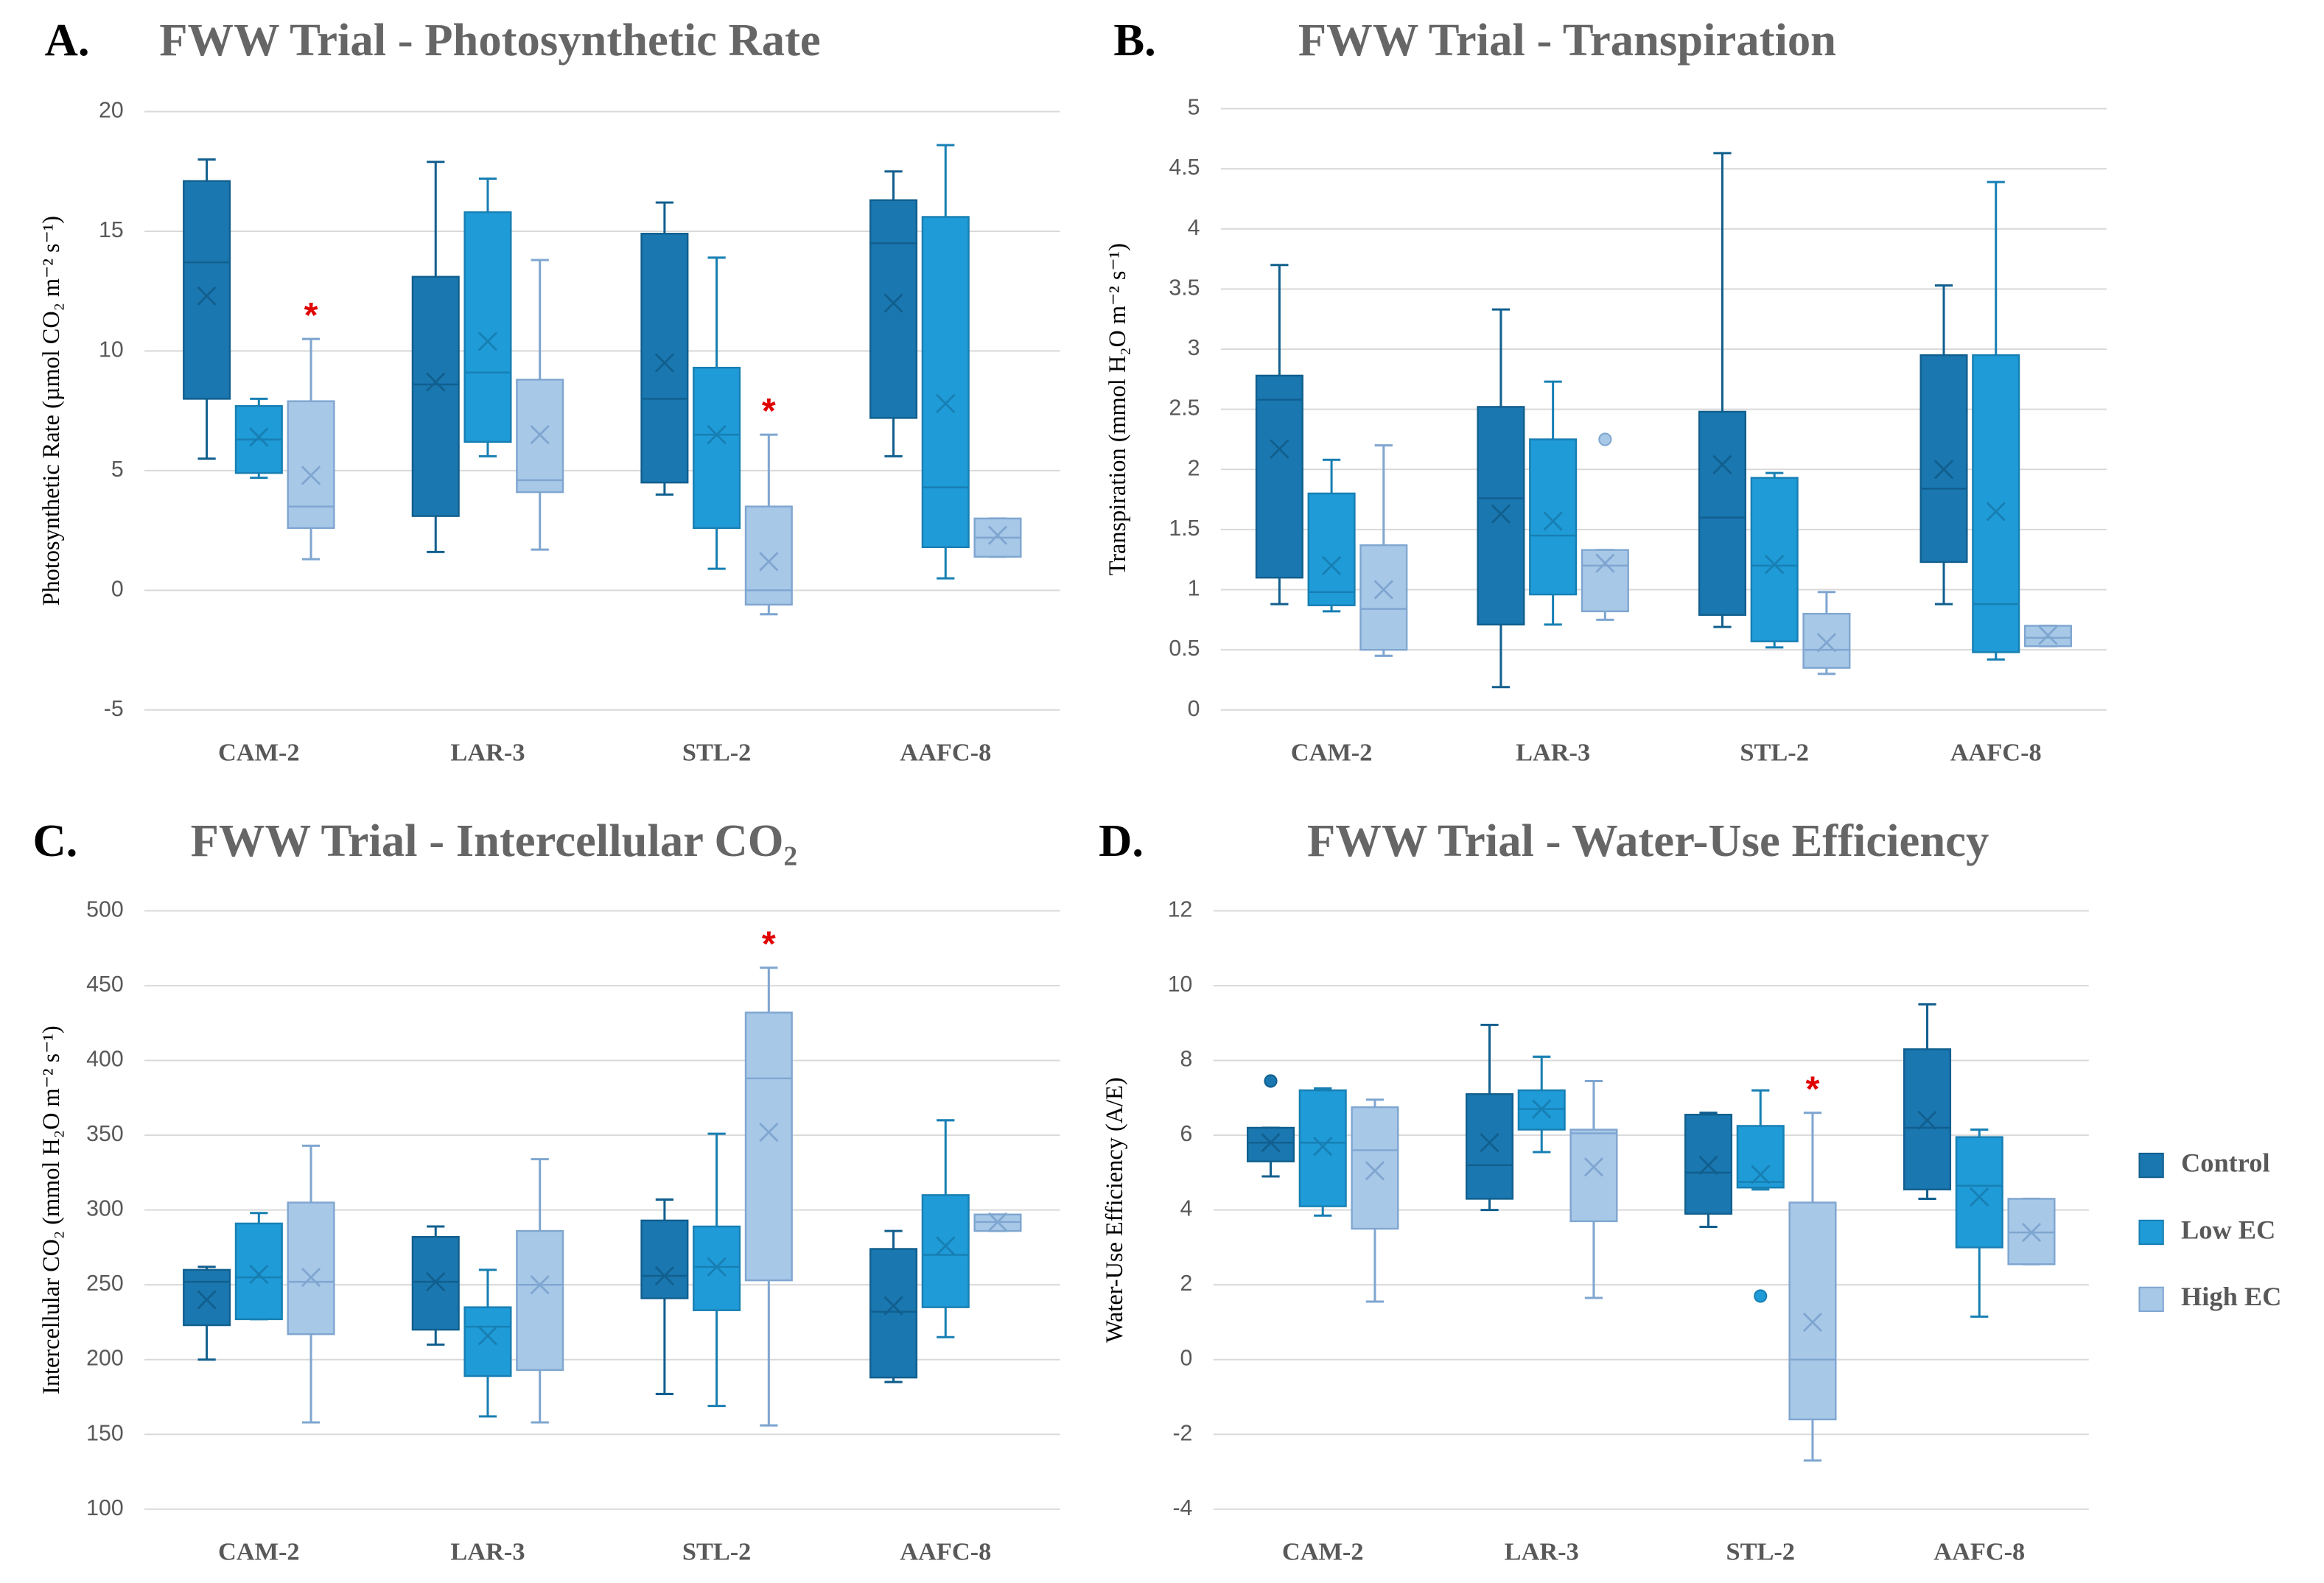 This screenshot has height=1583, width=2324. I want to click on chart-title: FWW Trial - Intercellular CO₂, so click(494, 841).